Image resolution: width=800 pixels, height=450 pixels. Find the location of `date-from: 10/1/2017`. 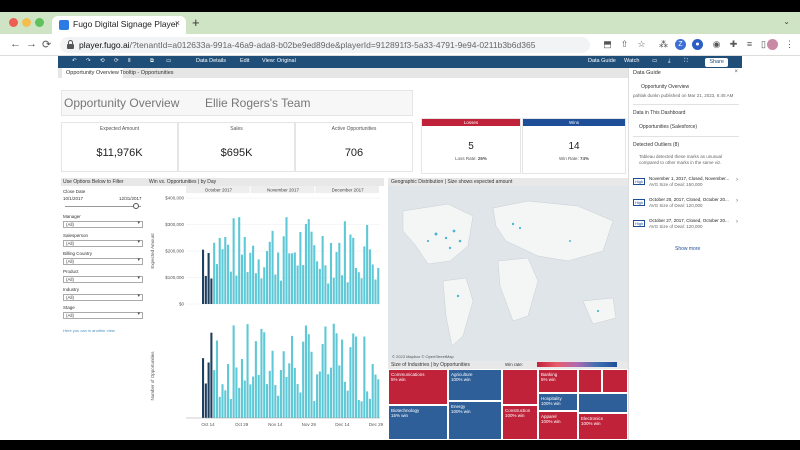

date-from: 10/1/2017 is located at coordinates (73, 198).